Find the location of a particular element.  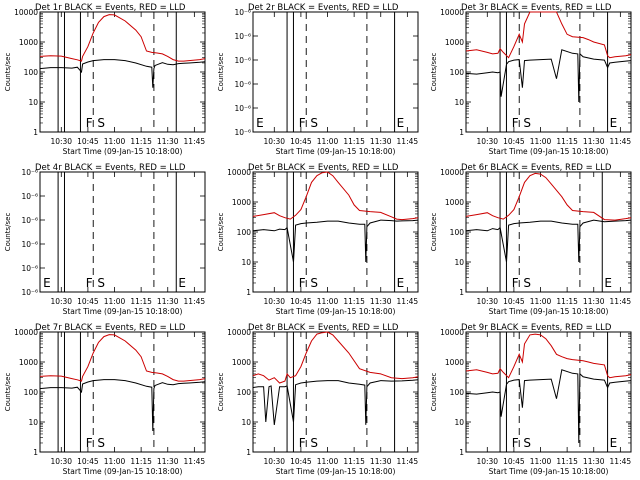

panel-title: Det 3r BLACK = Events, RED = LLD is located at coordinates (536, 8).